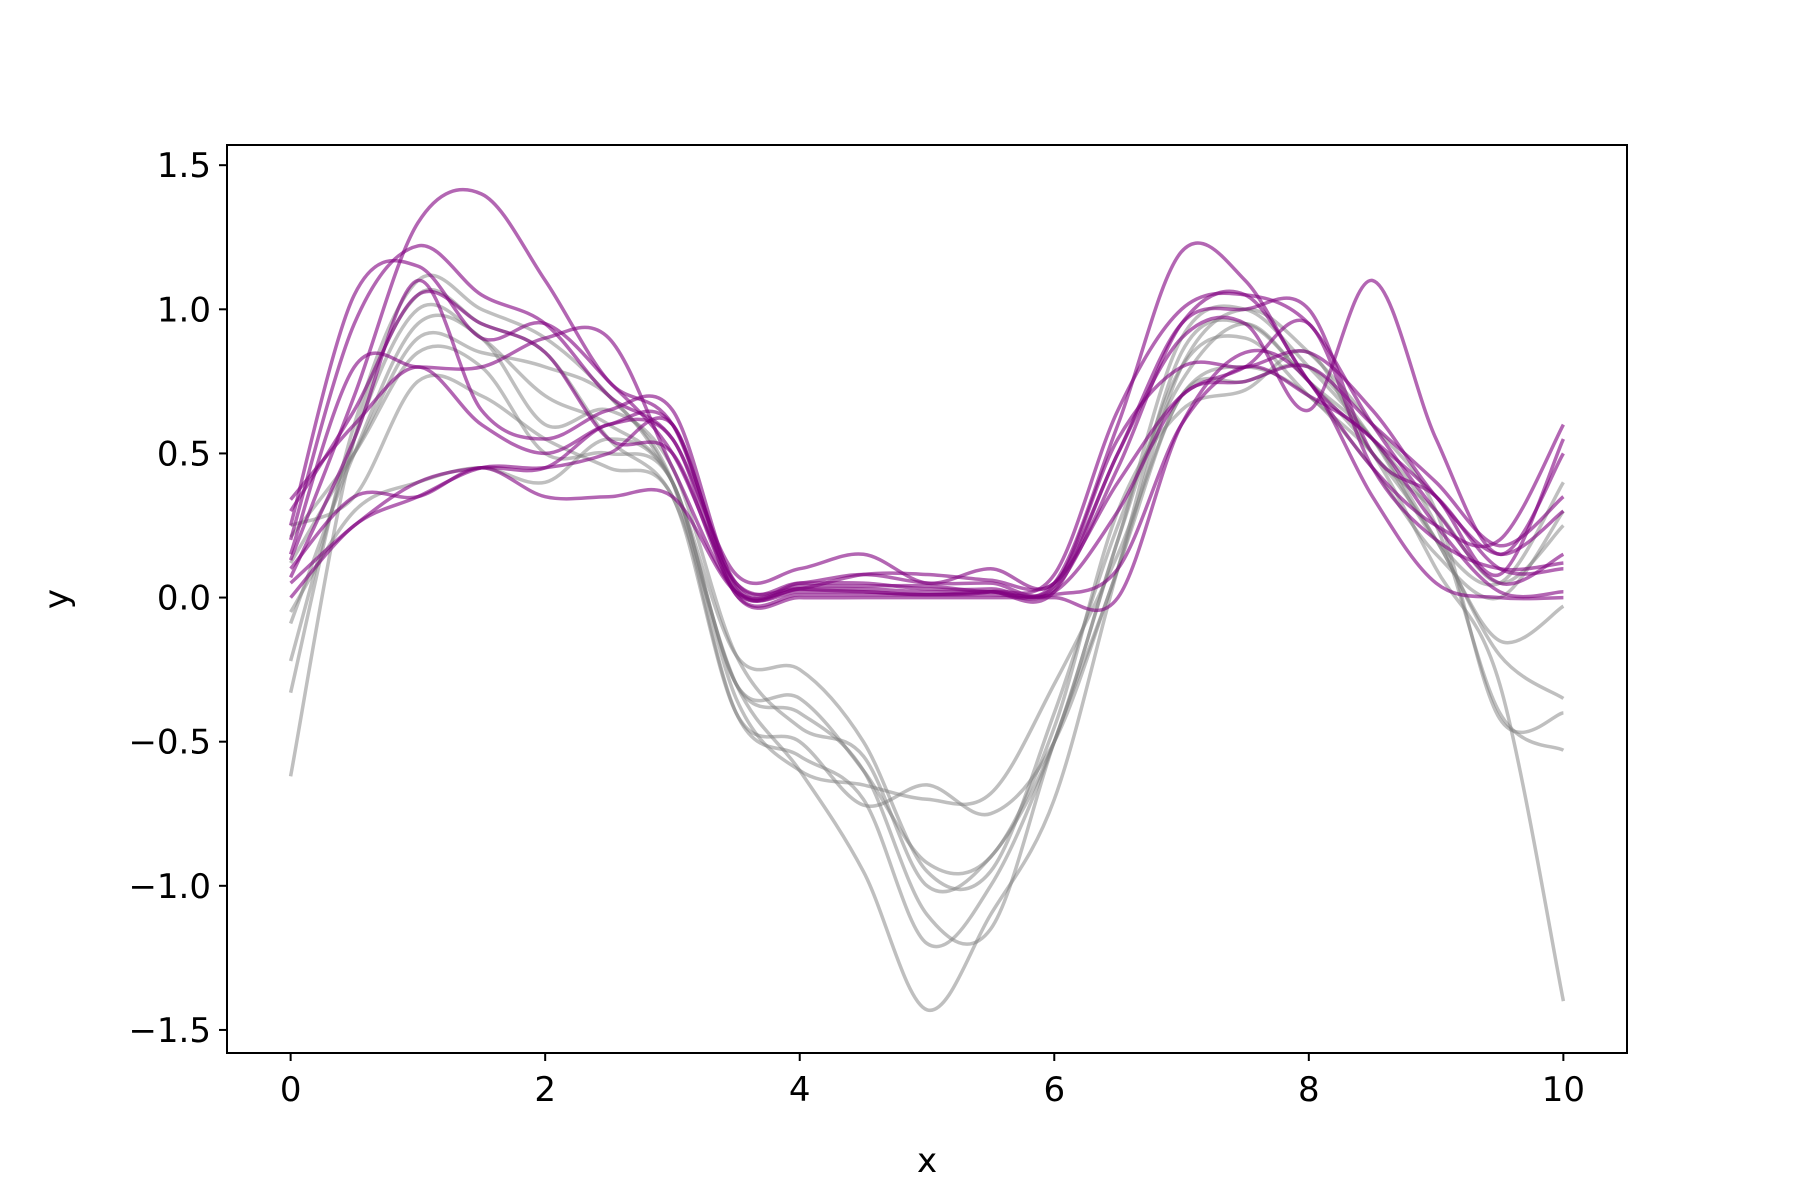 Image resolution: width=1800 pixels, height=1200 pixels. I want to click on y-tick-label: −0.5, so click(169, 743).